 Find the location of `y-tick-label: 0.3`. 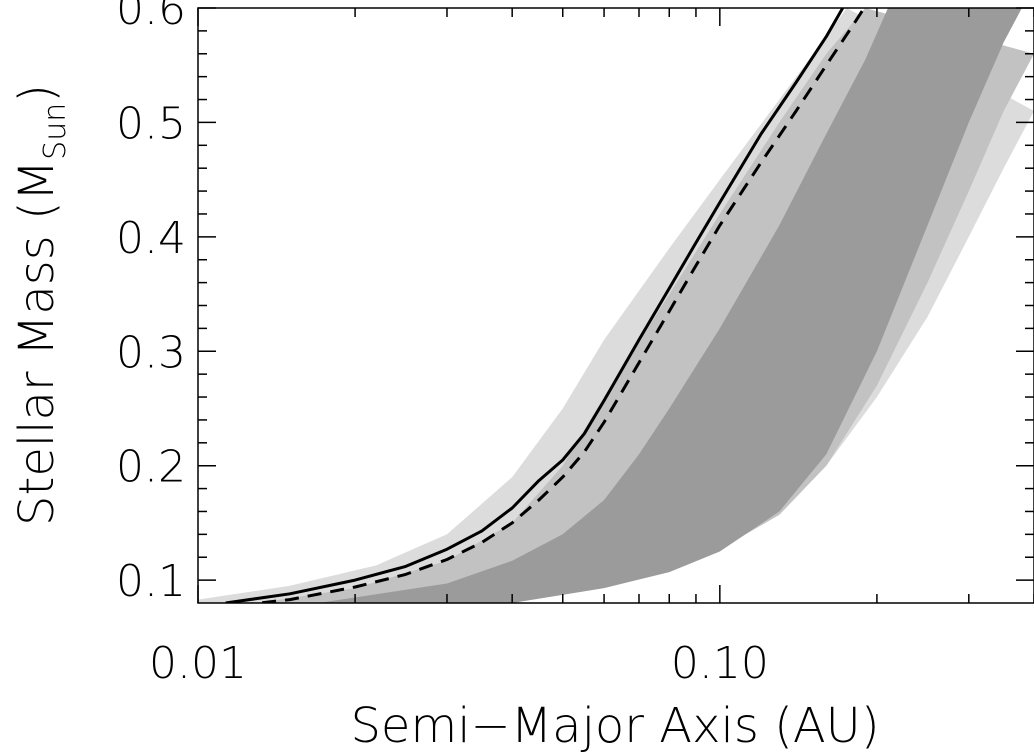

y-tick-label: 0.3 is located at coordinates (151, 352).